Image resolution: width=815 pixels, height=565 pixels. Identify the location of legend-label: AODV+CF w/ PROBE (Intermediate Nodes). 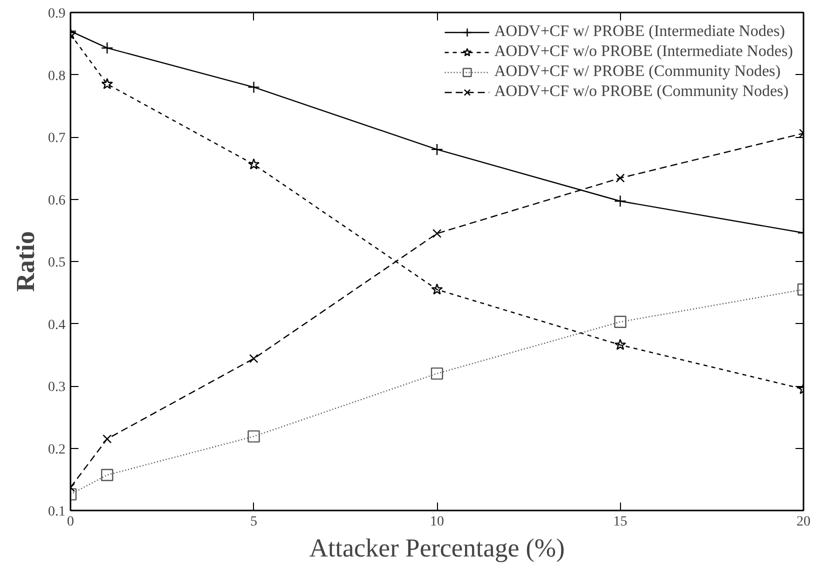
(639, 32).